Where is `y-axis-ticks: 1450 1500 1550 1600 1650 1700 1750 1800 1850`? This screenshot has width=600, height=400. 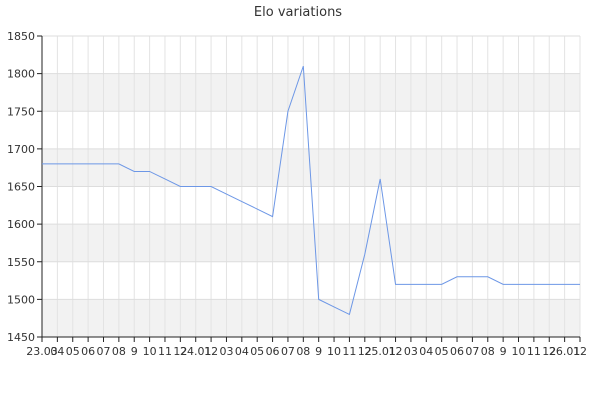 y-axis-ticks: 1450 1500 1550 1600 1650 1700 1750 1800 1850 is located at coordinates (24, 187).